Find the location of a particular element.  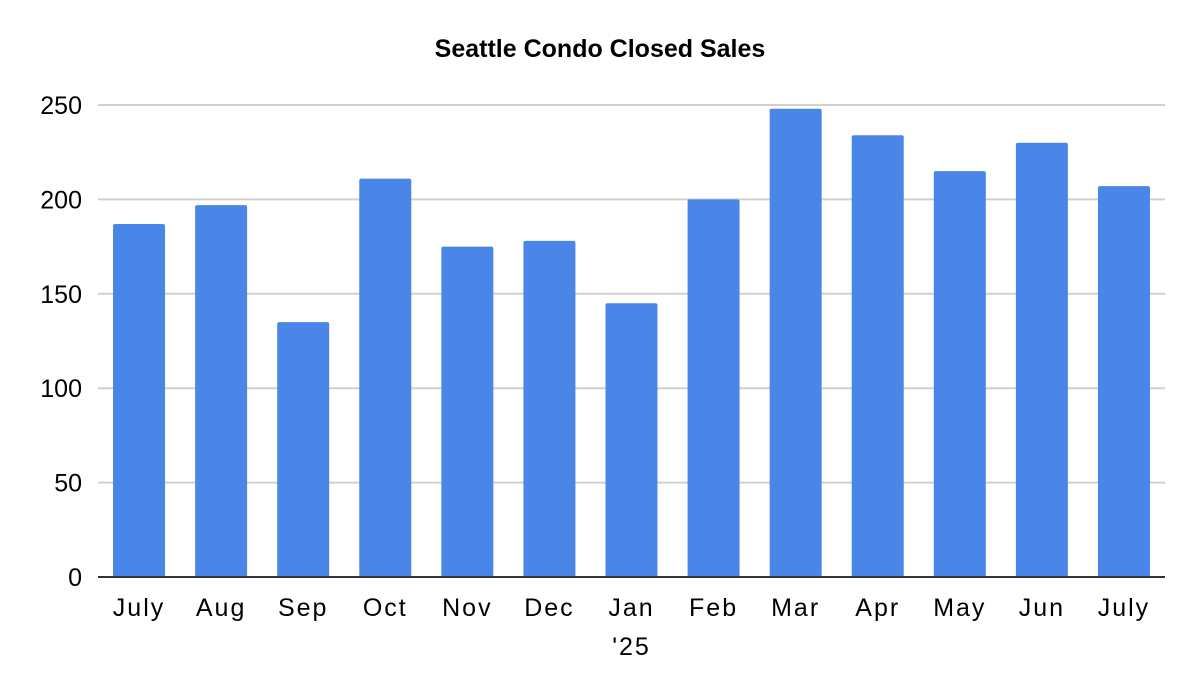

x-tick-label: Jan is located at coordinates (631, 608).